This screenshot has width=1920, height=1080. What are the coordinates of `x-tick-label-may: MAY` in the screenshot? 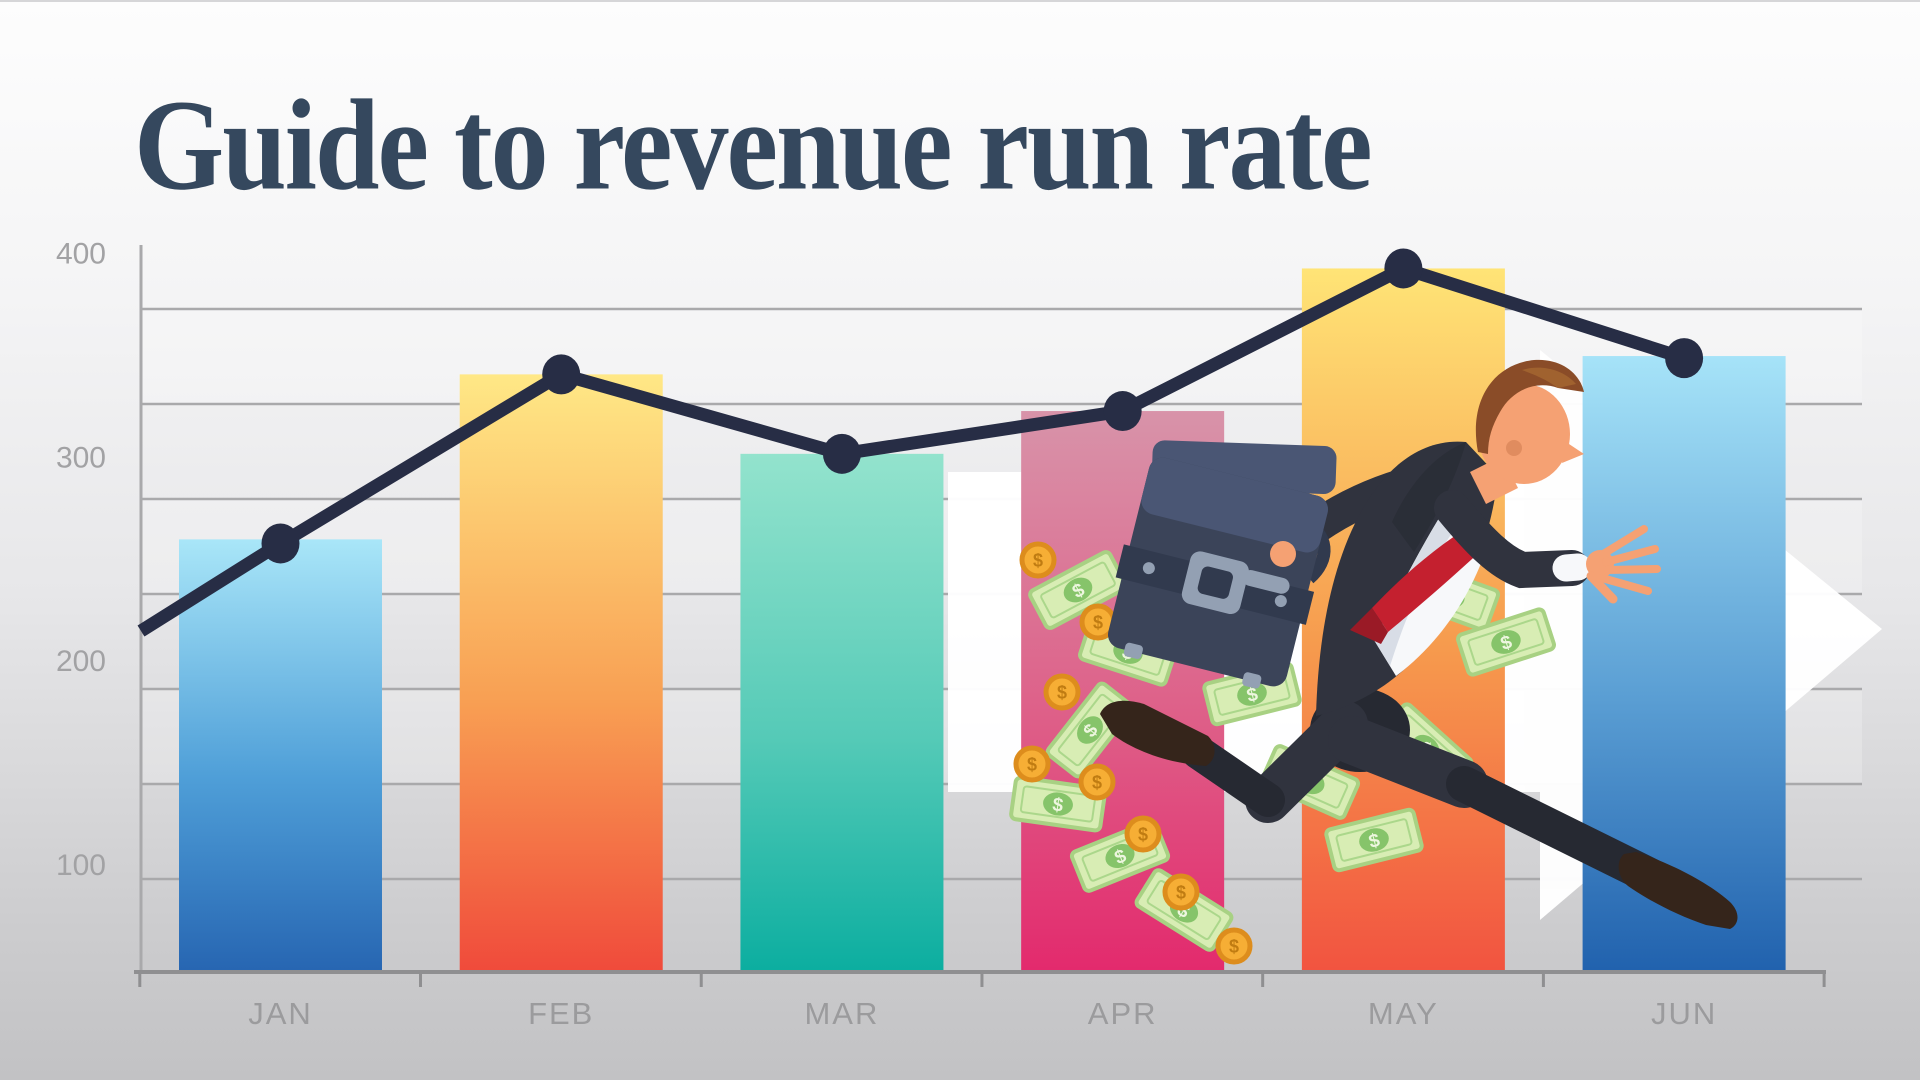 It's located at (1403, 1013).